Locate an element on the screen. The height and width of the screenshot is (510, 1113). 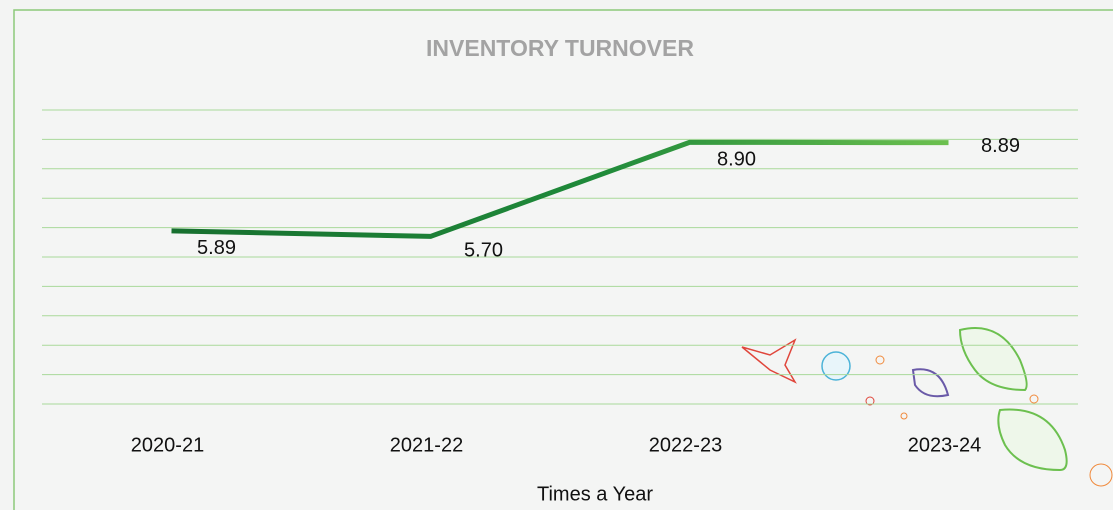
data-label: 8.89 is located at coordinates (1000, 146).